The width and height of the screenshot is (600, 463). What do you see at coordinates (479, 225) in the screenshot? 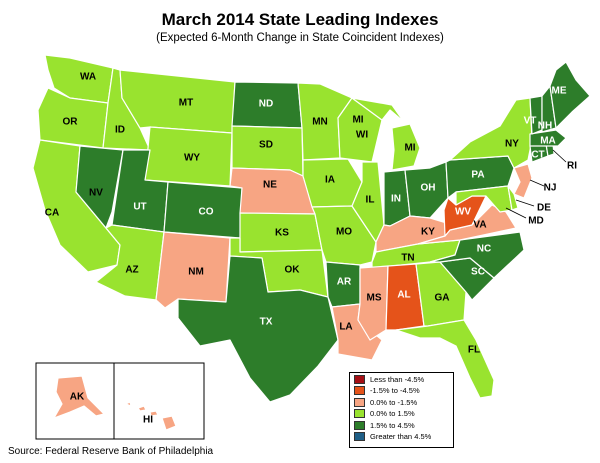
I see `svg-text: VA` at bounding box center [479, 225].